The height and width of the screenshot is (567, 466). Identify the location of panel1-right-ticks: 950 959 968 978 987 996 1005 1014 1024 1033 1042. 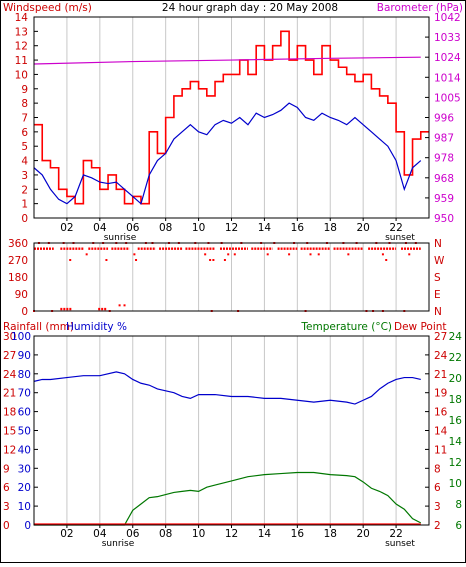
(443, 118).